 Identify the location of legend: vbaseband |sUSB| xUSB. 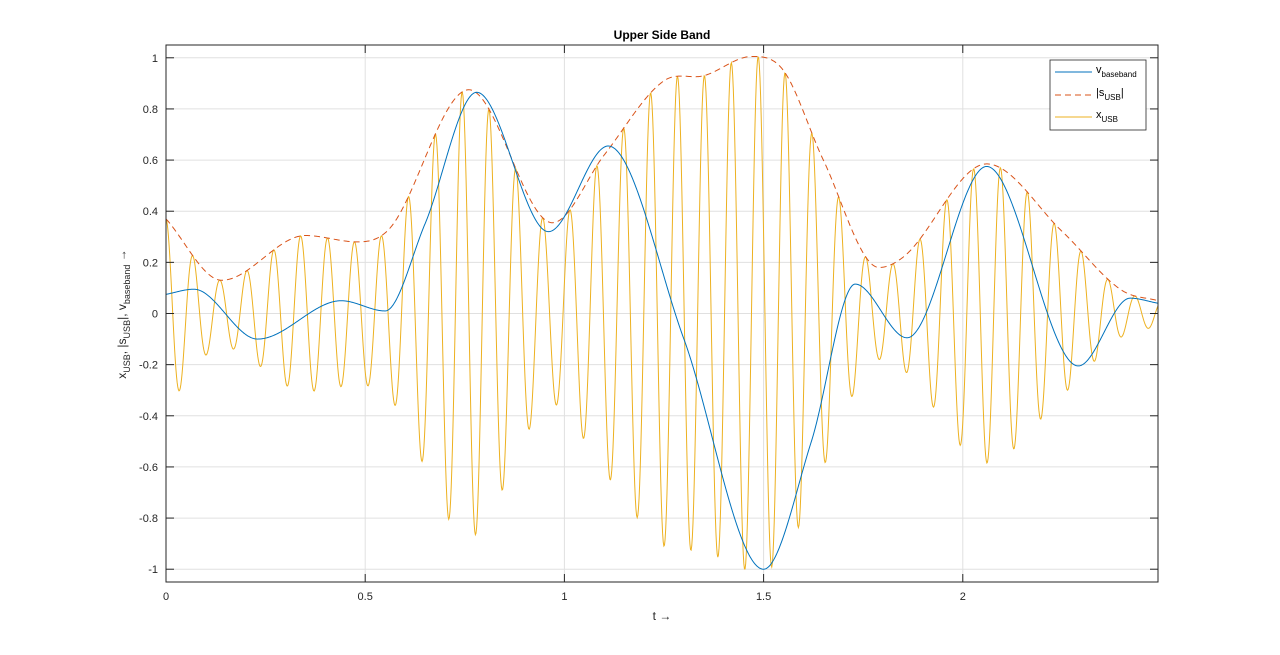
(1098, 95).